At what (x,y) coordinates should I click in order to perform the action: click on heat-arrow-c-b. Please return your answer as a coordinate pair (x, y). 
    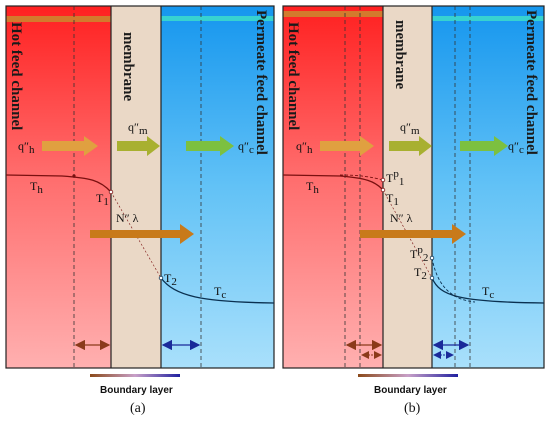
    Looking at the image, I should click on (484, 146).